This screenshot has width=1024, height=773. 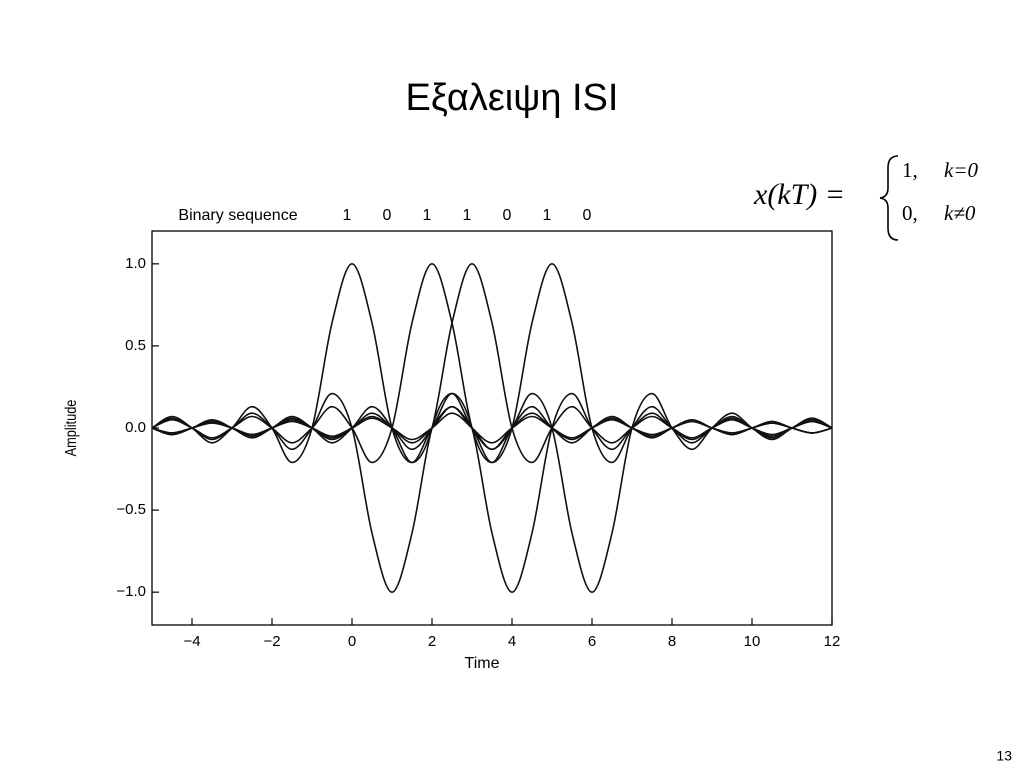 What do you see at coordinates (432, 641) in the screenshot?
I see `x-tick-label: 2` at bounding box center [432, 641].